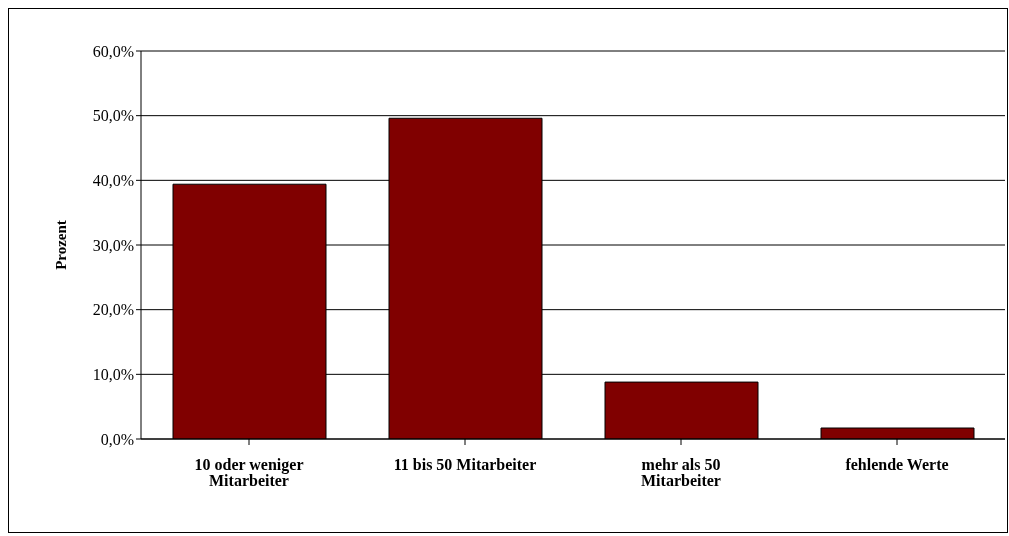 The image size is (1009, 536). What do you see at coordinates (249, 473) in the screenshot?
I see `x-tick-label: 10 oder weniger Mitarbeiter` at bounding box center [249, 473].